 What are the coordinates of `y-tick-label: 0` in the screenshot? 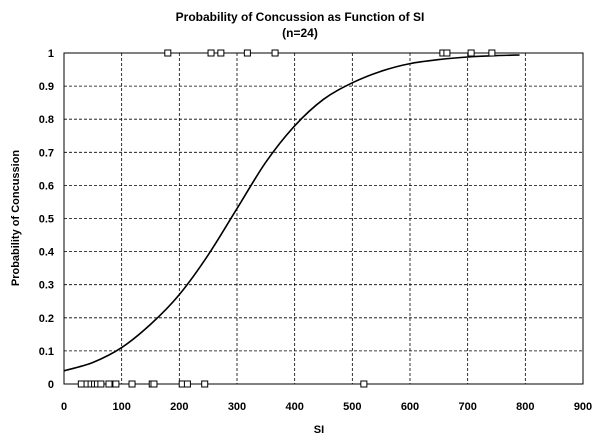 It's located at (51, 385).